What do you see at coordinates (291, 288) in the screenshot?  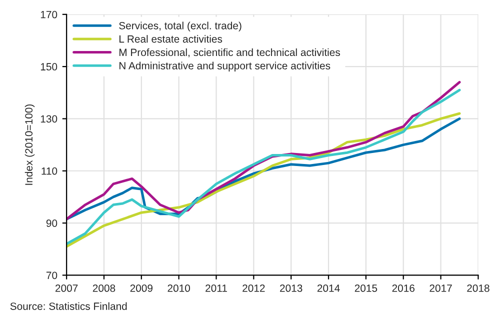 I see `x-tick-label: 2013` at bounding box center [291, 288].